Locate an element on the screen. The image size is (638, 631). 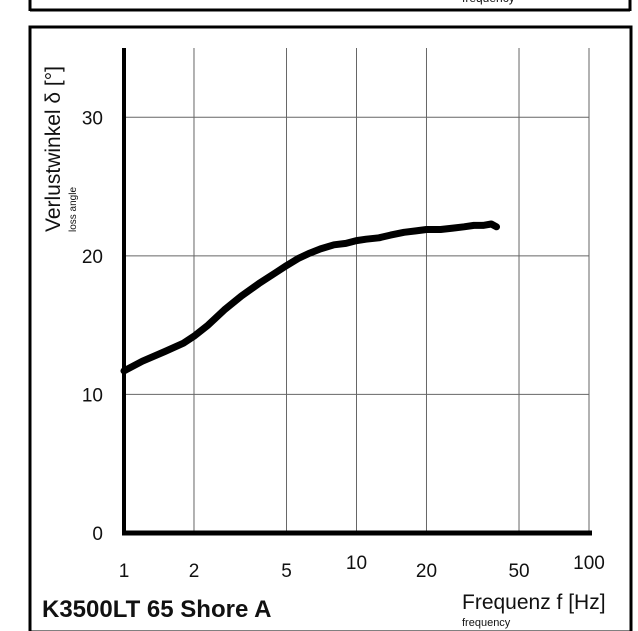
y-tick-label: 20 is located at coordinates (92, 257).